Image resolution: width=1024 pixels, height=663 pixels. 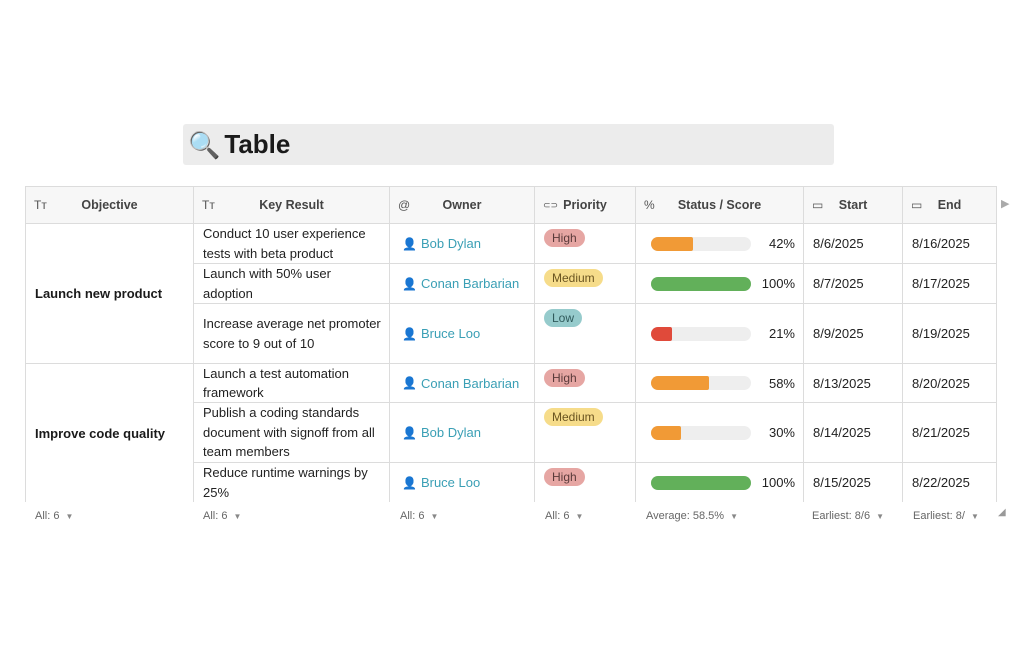 What do you see at coordinates (292, 383) in the screenshot?
I see `key-result-cell: Launch a test automation framework` at bounding box center [292, 383].